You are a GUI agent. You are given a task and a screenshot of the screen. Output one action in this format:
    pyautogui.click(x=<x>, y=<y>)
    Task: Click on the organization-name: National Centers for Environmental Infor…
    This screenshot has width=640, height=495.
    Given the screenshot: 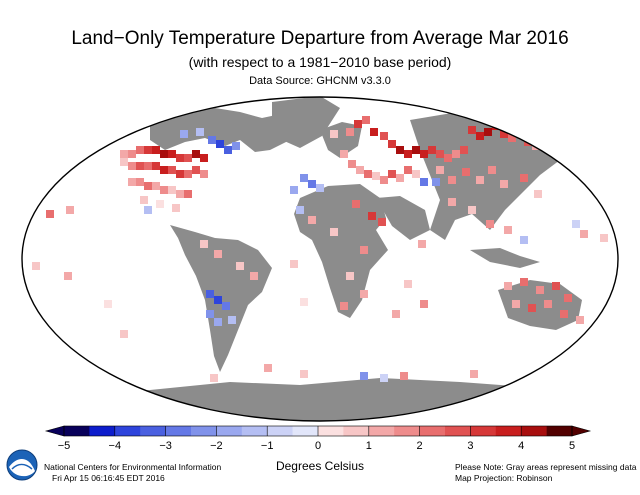 What is the action you would take?
    pyautogui.click(x=133, y=467)
    